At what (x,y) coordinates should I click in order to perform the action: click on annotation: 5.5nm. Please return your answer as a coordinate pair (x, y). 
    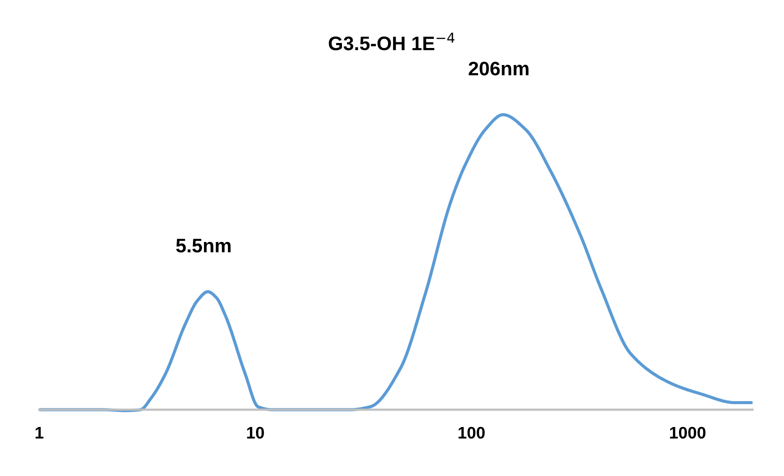
    Looking at the image, I should click on (203, 245).